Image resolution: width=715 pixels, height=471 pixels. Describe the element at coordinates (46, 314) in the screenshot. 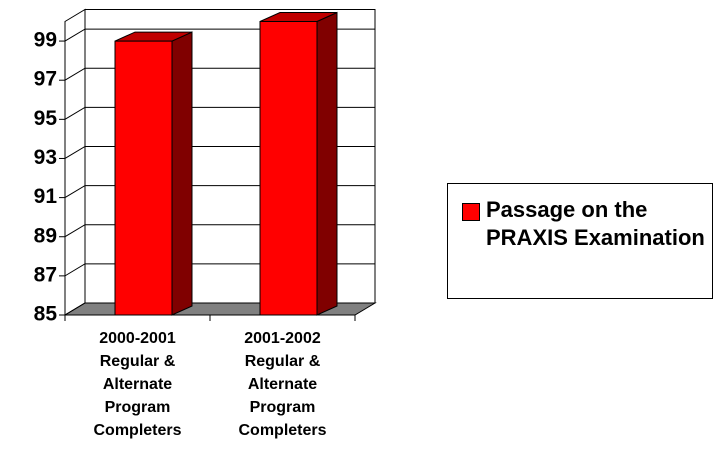

I see `y-tick-label: 85` at that location.